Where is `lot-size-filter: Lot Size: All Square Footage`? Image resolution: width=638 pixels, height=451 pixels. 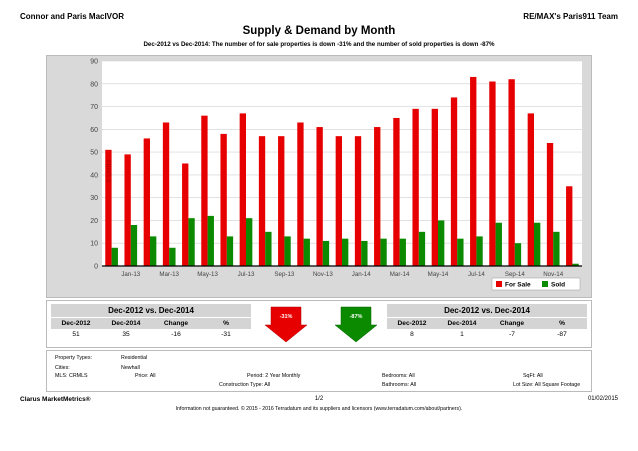
lot-size-filter: Lot Size: All Square Footage is located at coordinates (547, 385).